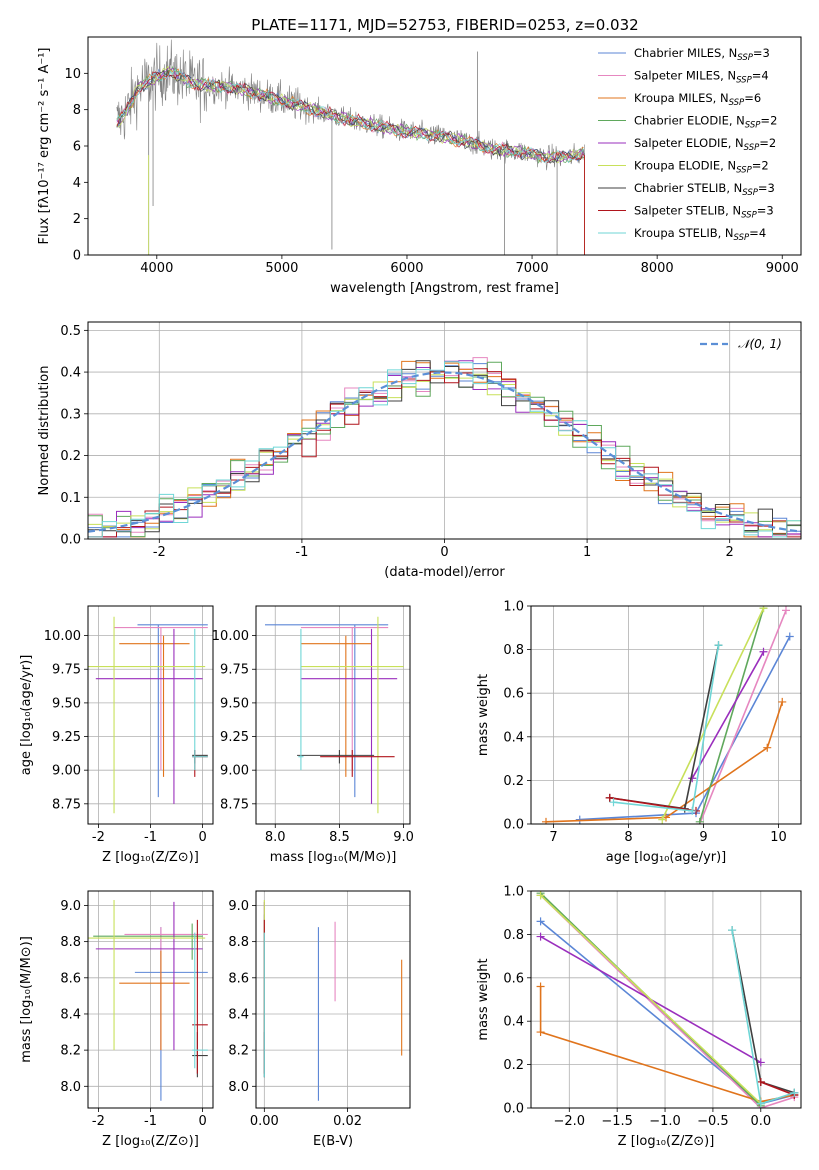  Describe the element at coordinates (713, 1121) in the screenshot. I see `x-tick-label: −0.5` at that location.